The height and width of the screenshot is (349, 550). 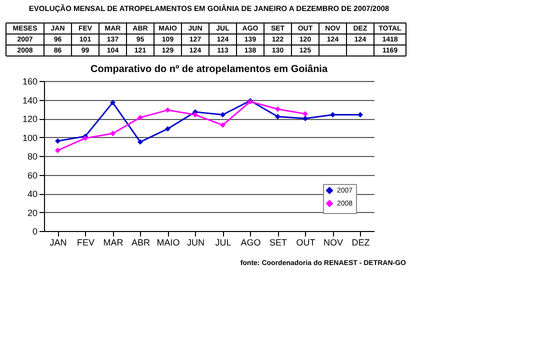 I want to click on y-tick-label: 40, so click(x=32, y=194).